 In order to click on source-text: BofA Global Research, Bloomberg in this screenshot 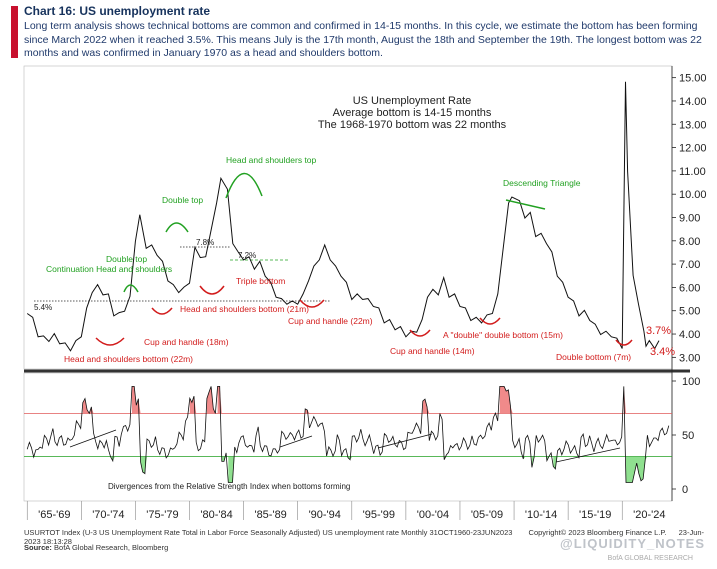, I will do `click(111, 547)`.